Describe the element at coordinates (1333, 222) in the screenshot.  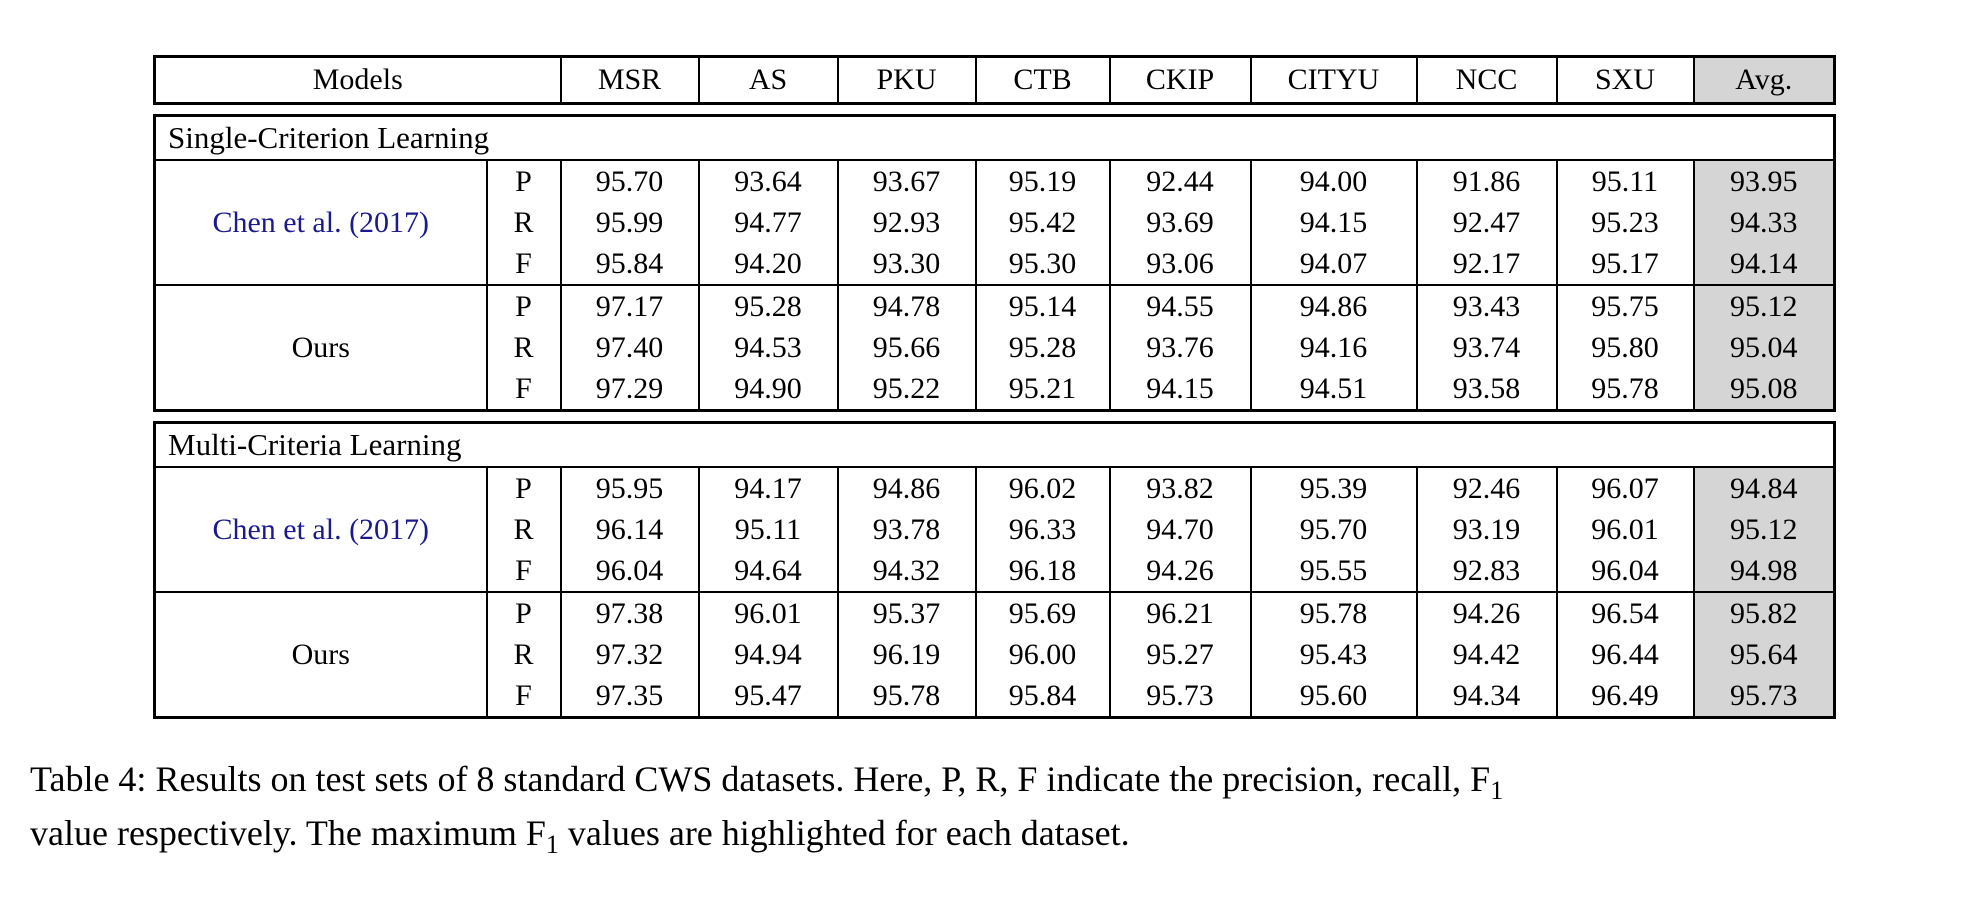
I see `value-cell: 94.15` at that location.